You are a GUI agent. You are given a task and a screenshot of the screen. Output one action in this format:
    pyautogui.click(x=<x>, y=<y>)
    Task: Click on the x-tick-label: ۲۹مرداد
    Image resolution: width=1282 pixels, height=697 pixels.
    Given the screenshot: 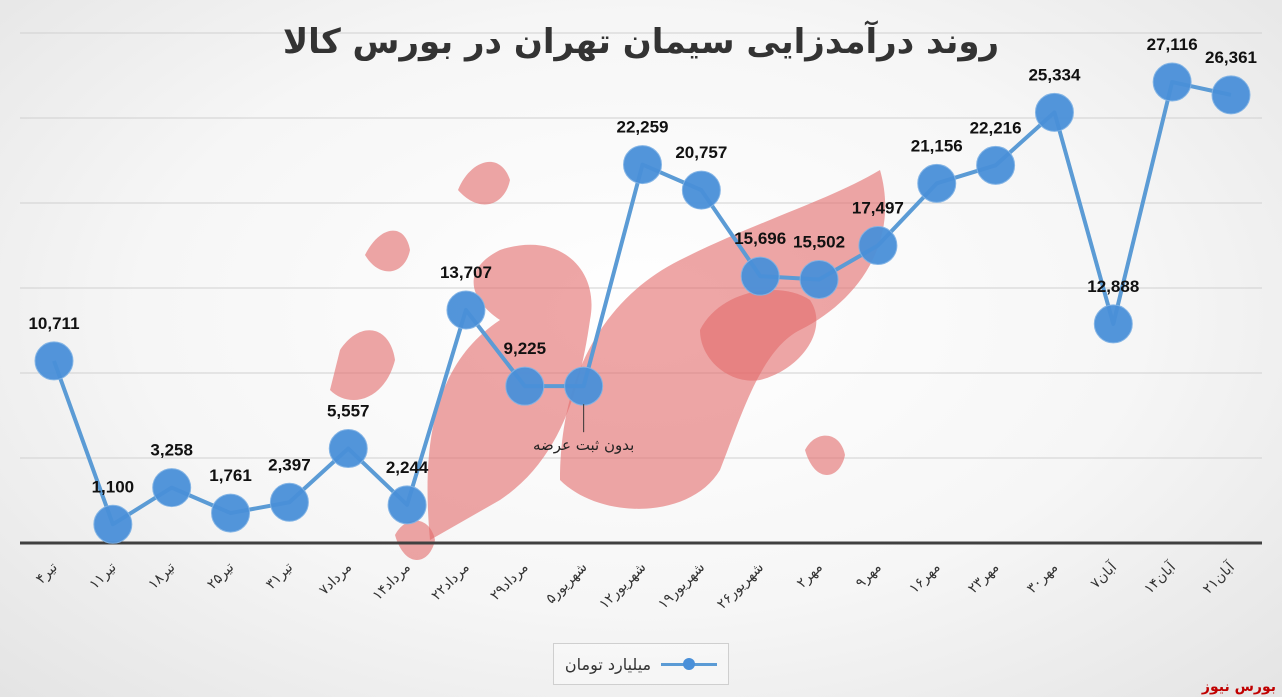 What is the action you would take?
    pyautogui.click(x=509, y=582)
    